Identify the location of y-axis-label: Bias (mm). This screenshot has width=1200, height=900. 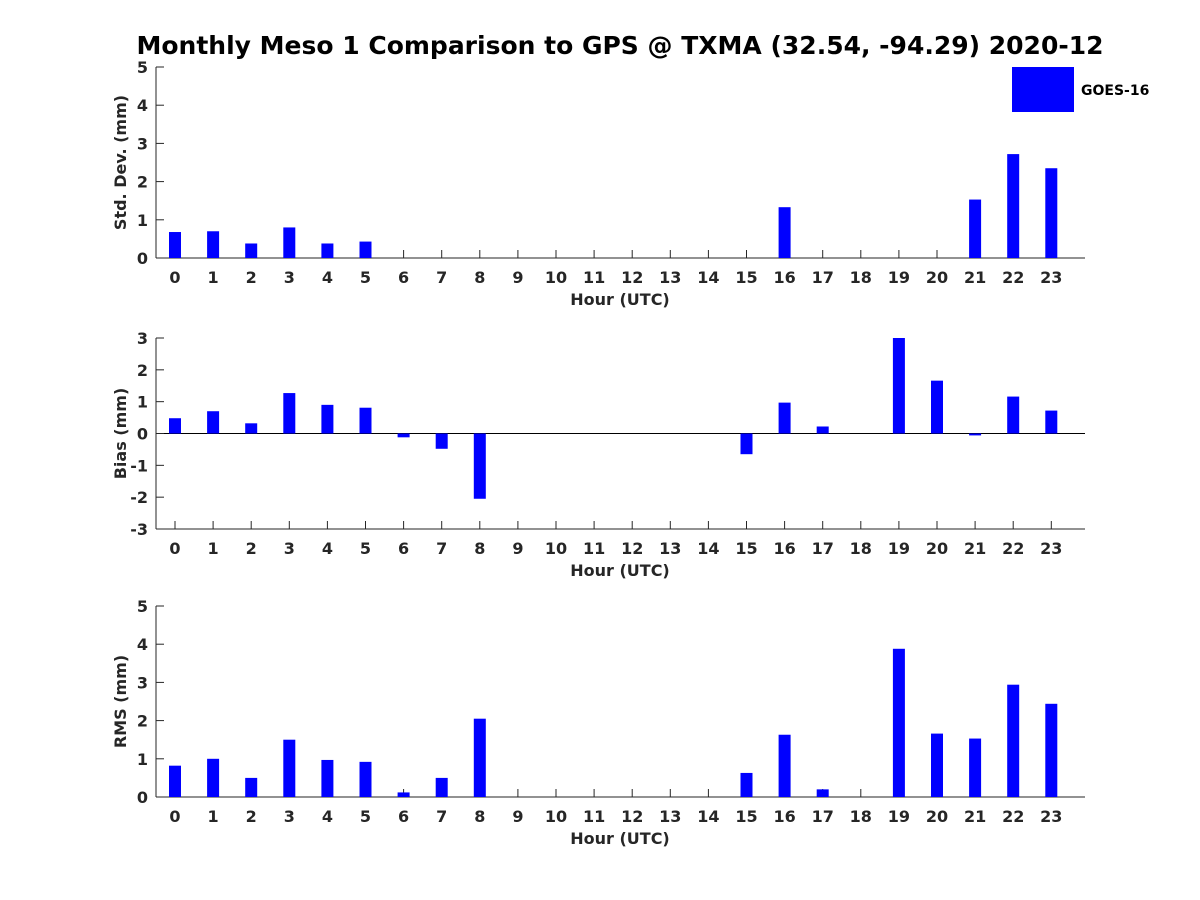
(120, 434).